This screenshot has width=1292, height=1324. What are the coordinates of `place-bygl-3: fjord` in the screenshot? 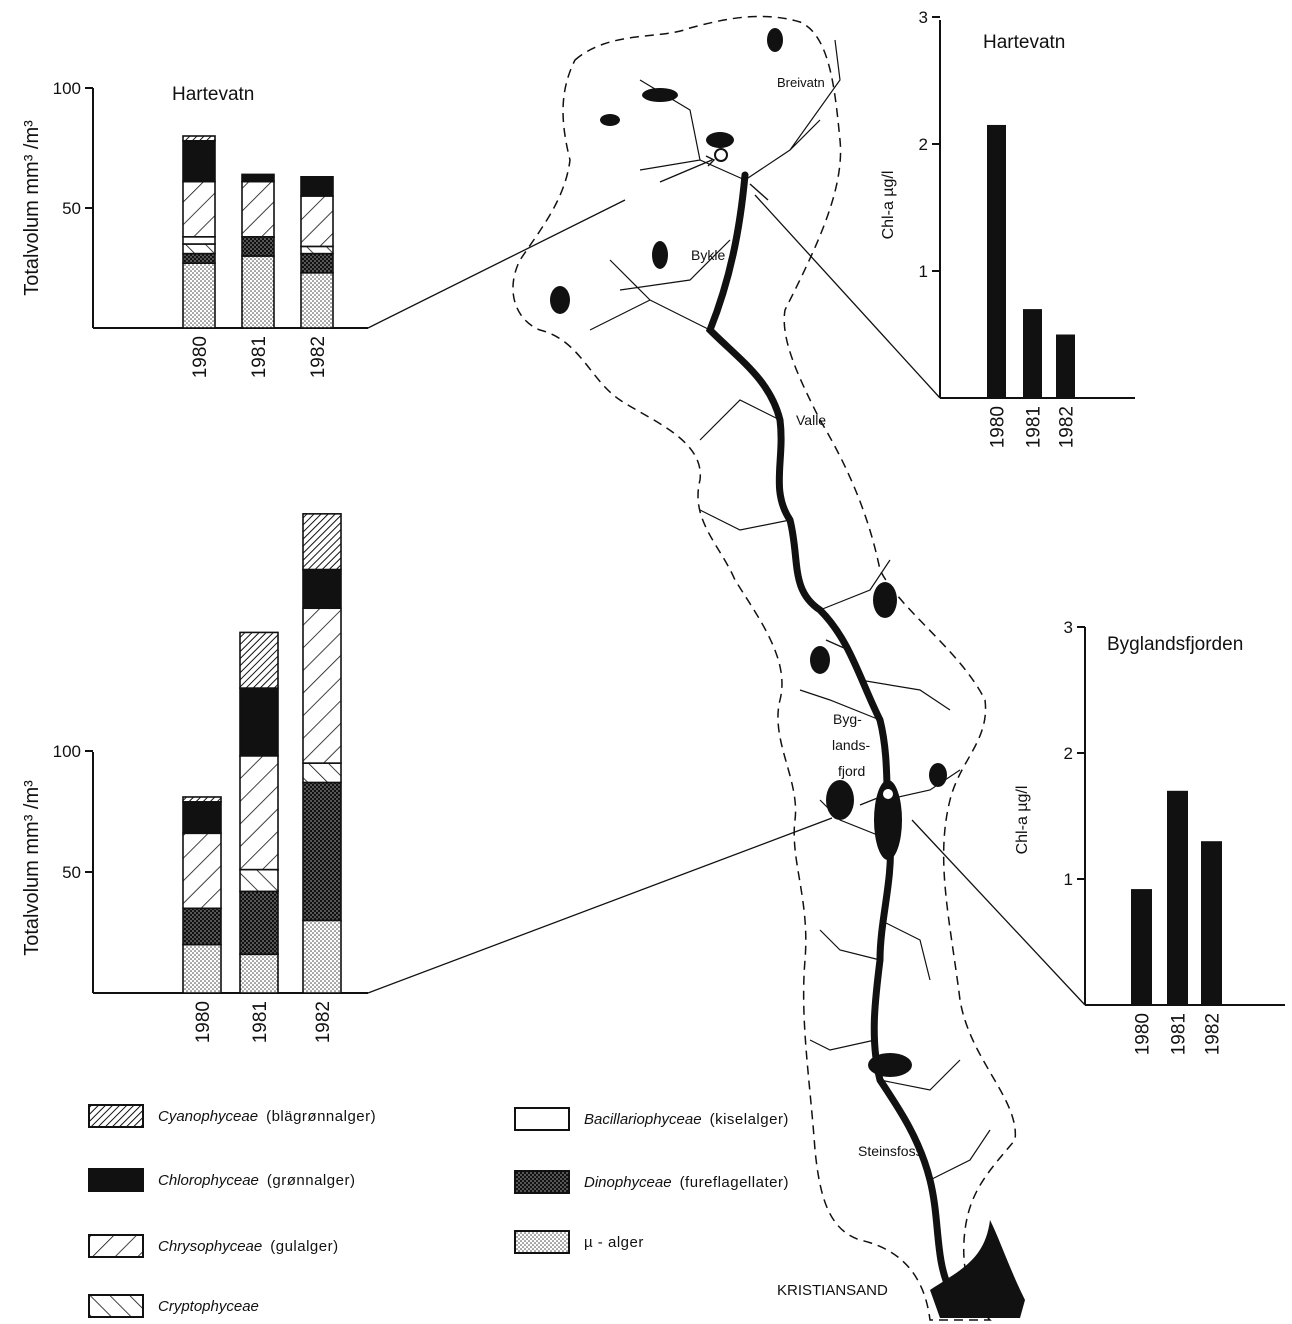 It's located at (851, 771).